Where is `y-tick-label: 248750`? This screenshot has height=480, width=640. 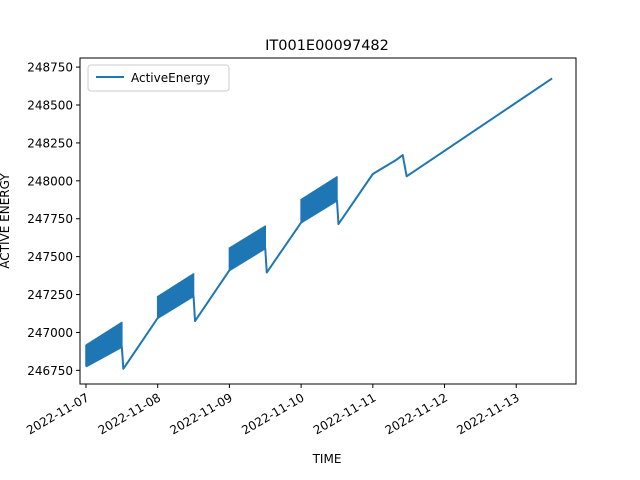
y-tick-label: 248750 is located at coordinates (50, 68).